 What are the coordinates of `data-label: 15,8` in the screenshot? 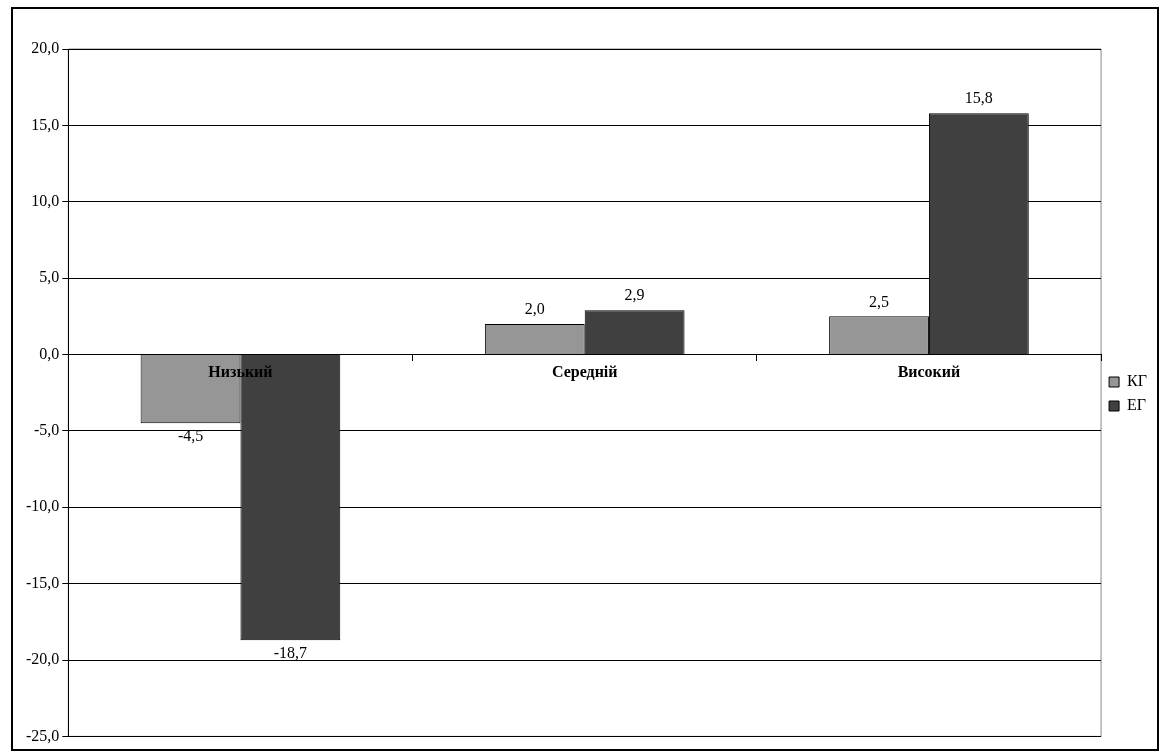 It's located at (978, 98).